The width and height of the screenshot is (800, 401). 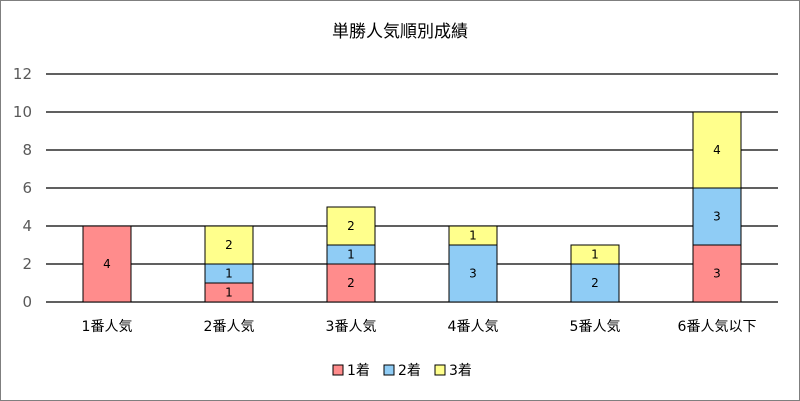 What do you see at coordinates (229, 327) in the screenshot?
I see `x-tick-label: 2番人気` at bounding box center [229, 327].